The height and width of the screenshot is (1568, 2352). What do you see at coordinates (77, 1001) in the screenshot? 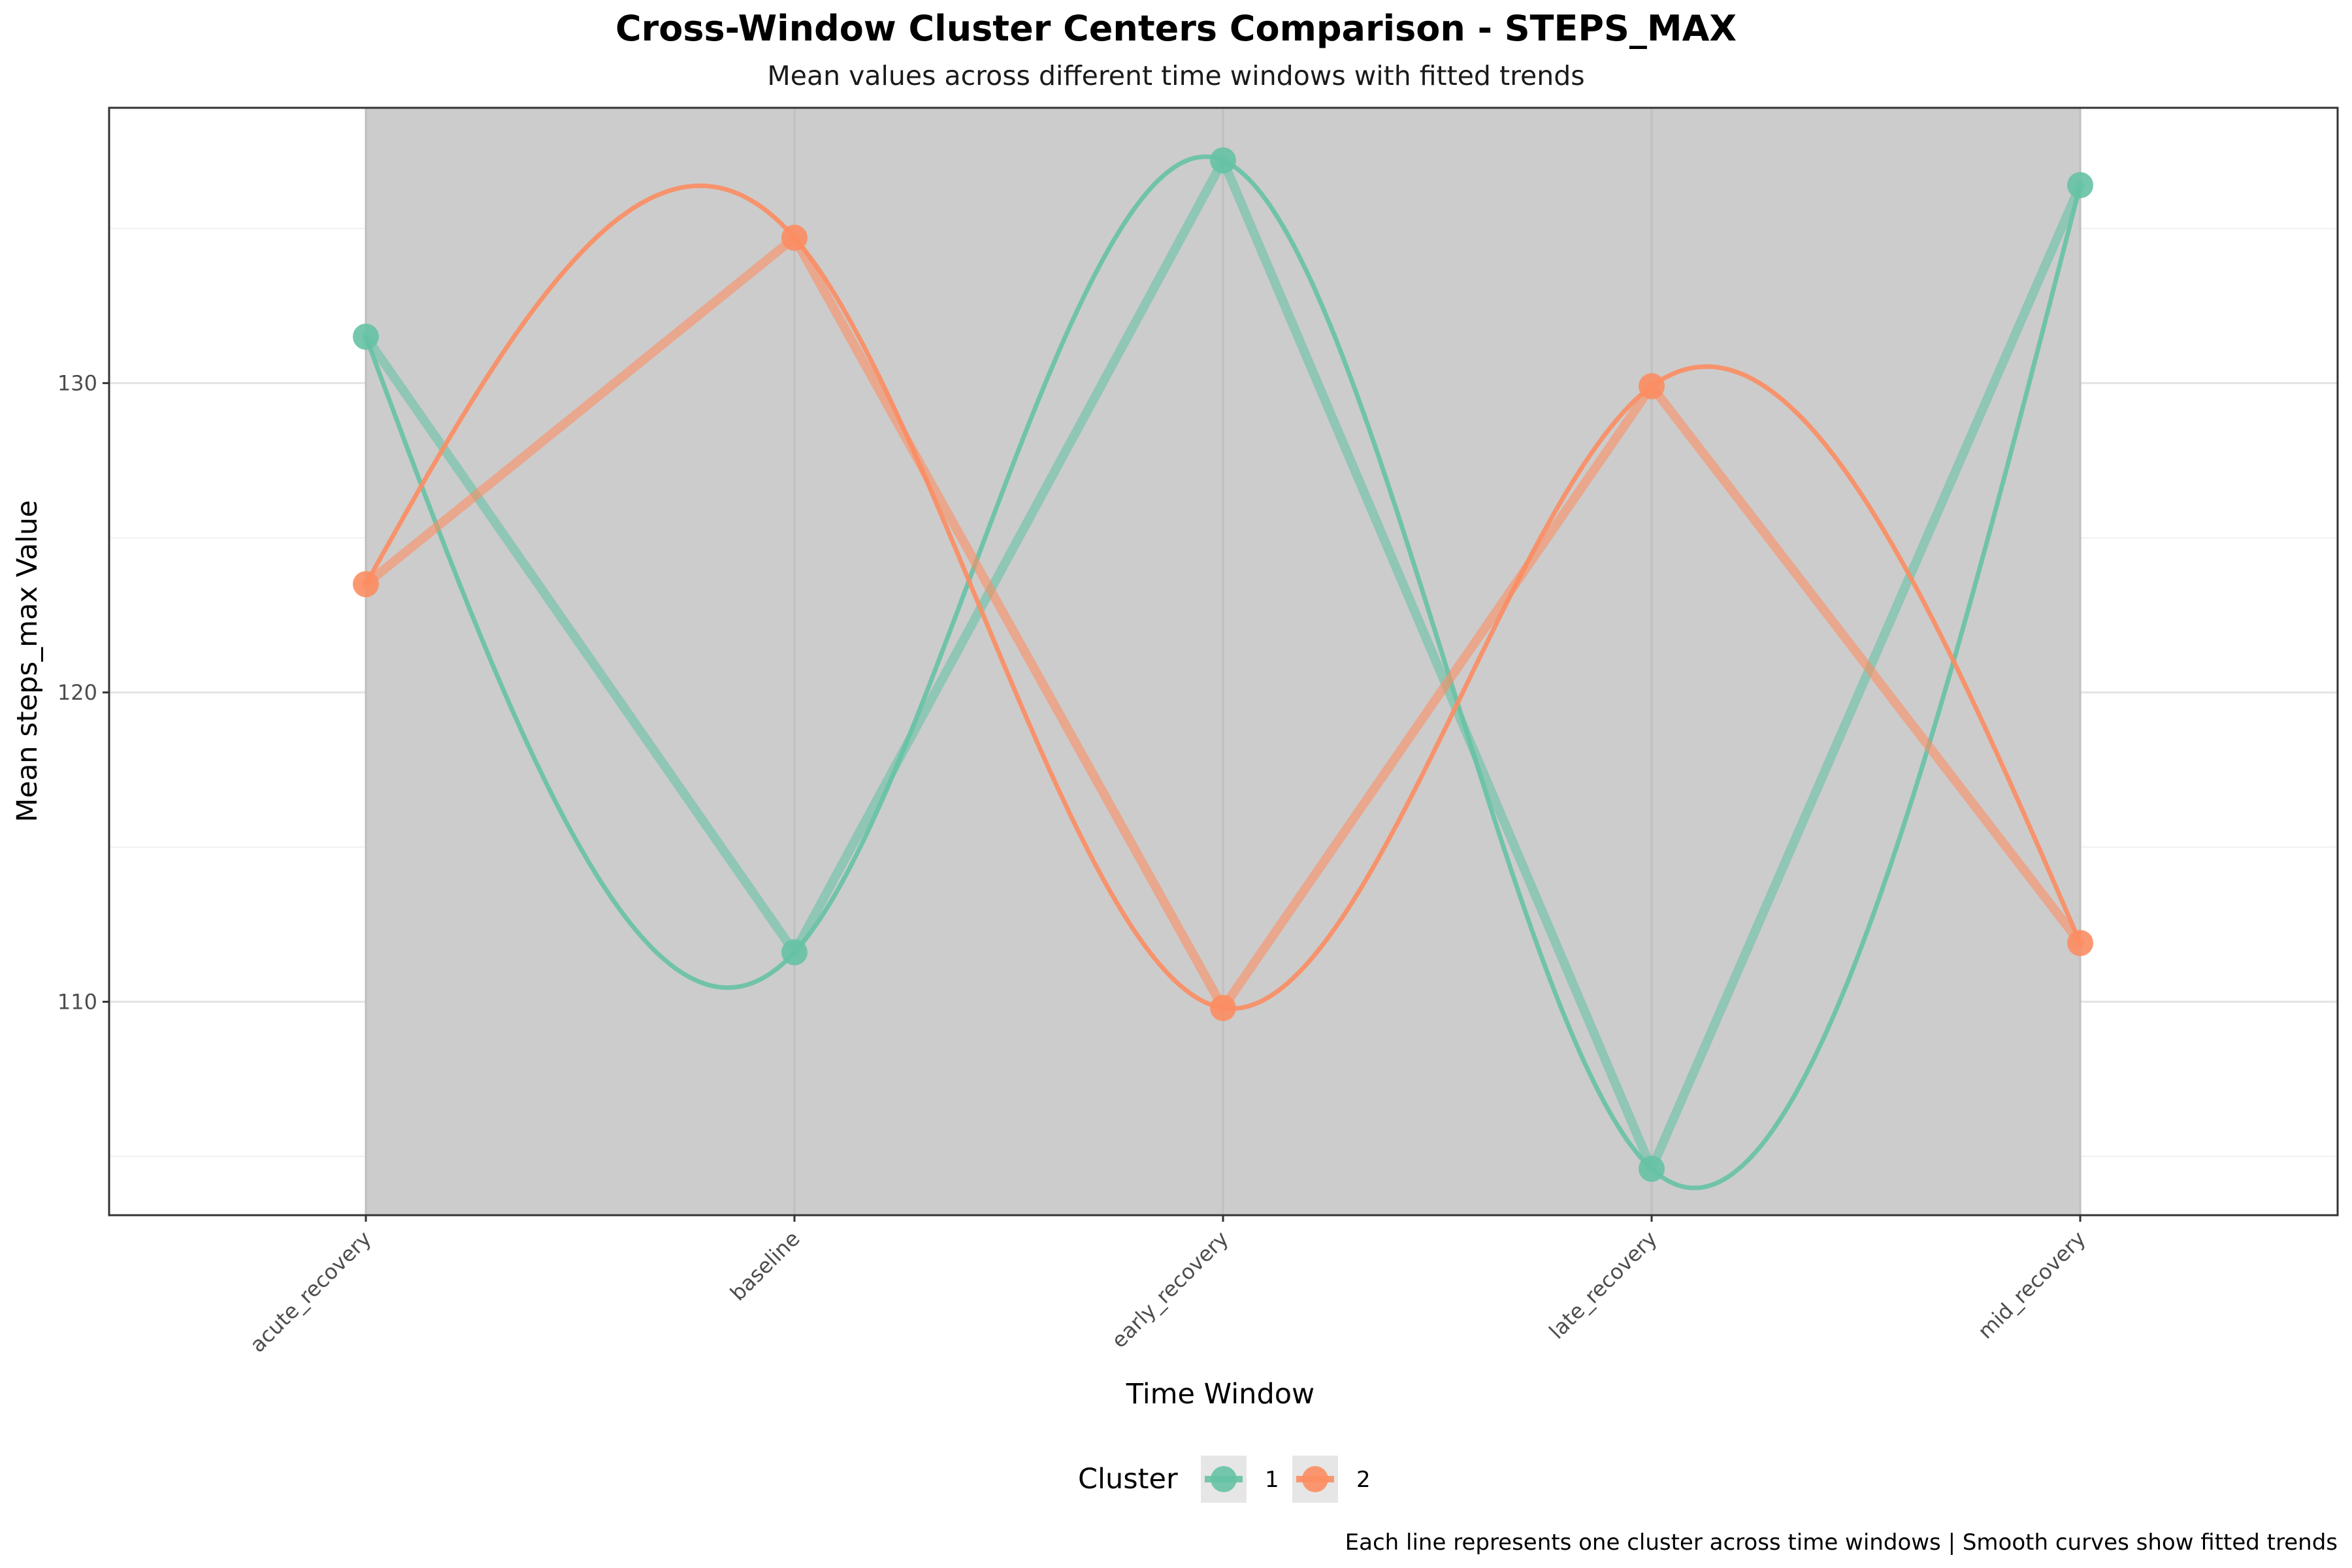
I see `y-tick-label: 110` at bounding box center [77, 1001].